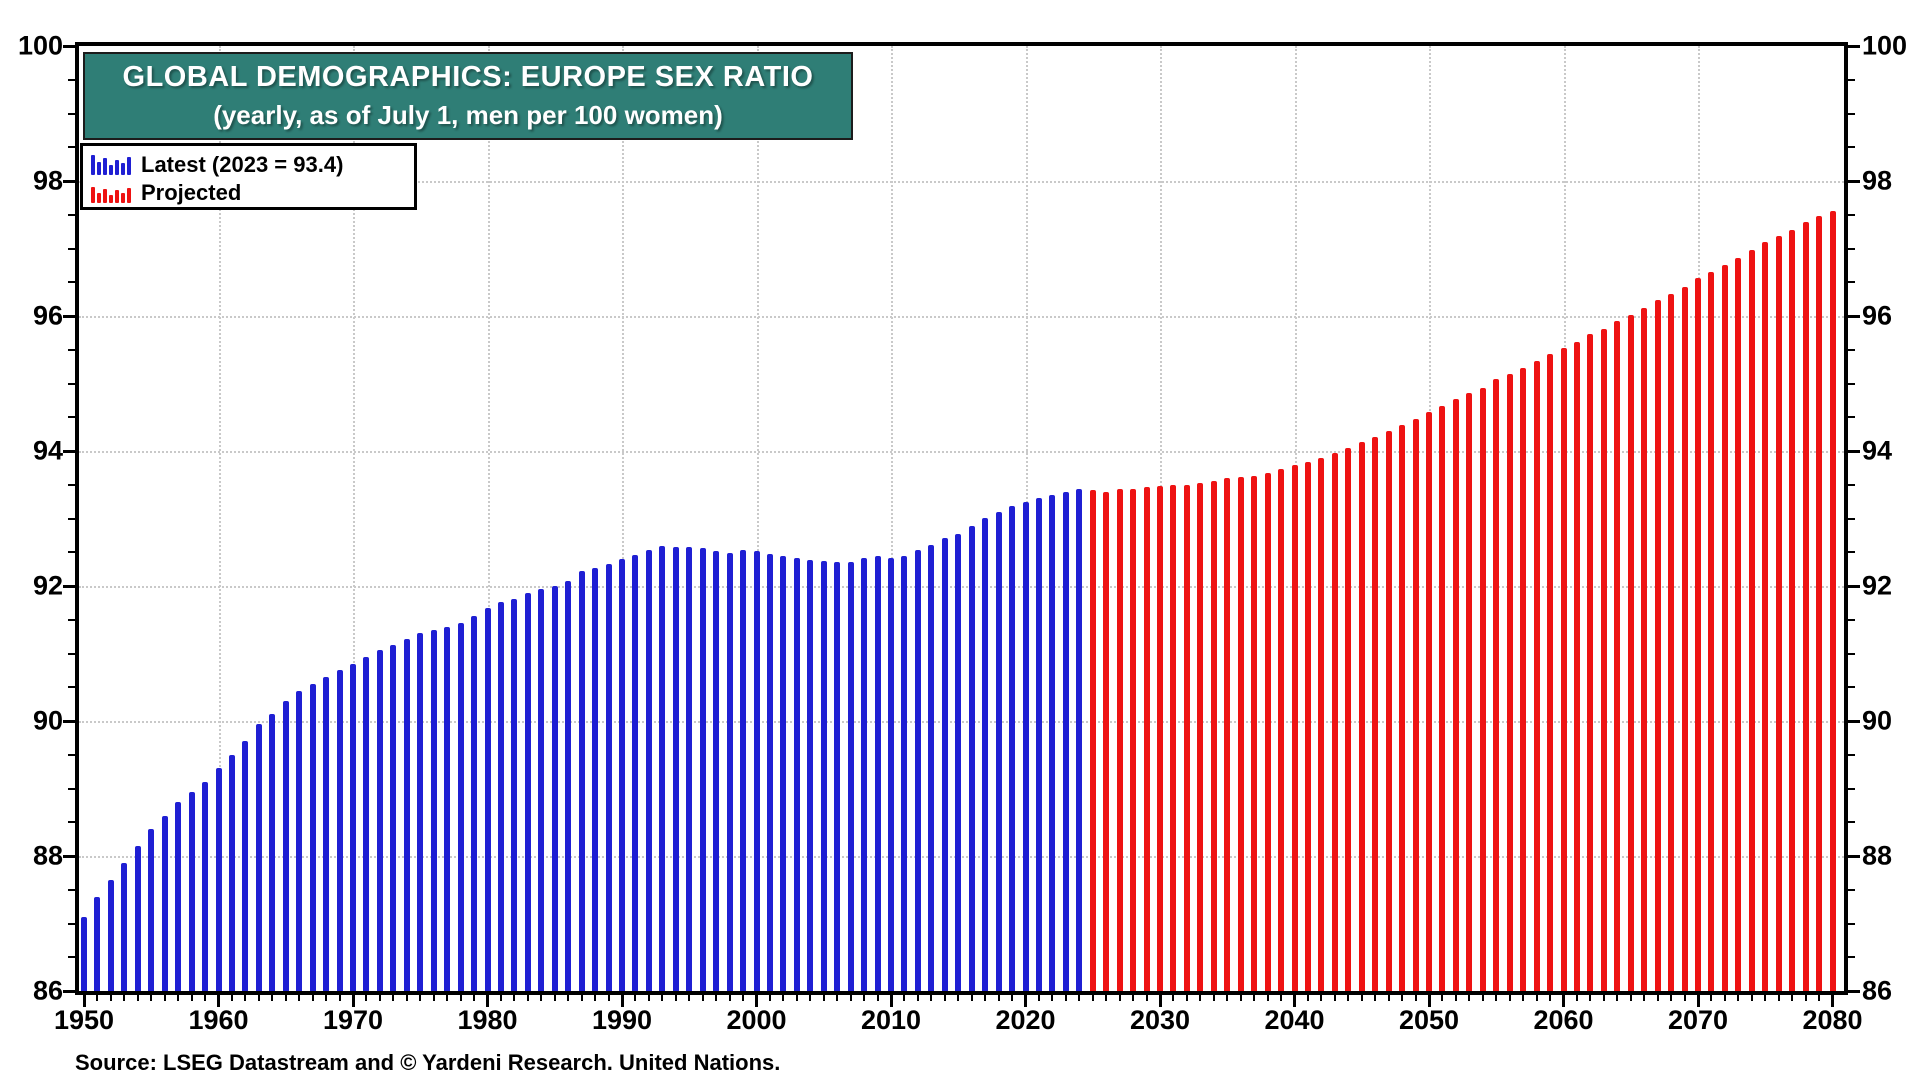 The width and height of the screenshot is (1920, 1080). Describe the element at coordinates (1294, 728) in the screenshot. I see `bar-2040` at that location.